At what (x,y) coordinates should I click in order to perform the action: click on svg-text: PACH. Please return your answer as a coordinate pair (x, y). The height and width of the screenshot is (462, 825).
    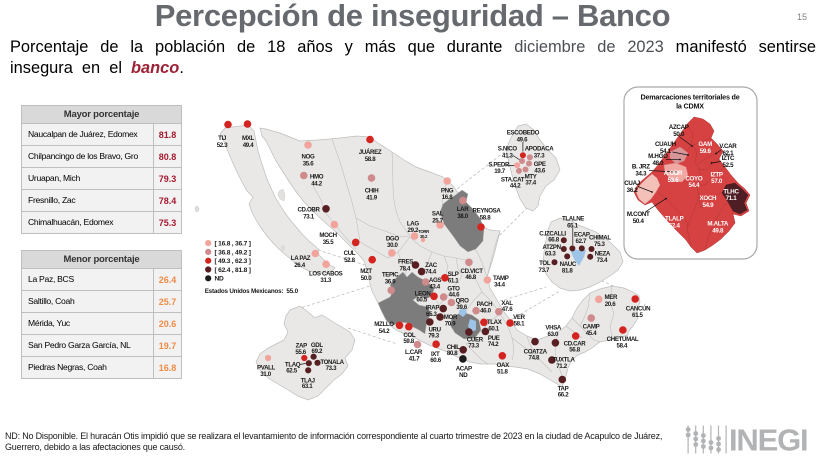
    Looking at the image, I should click on (485, 304).